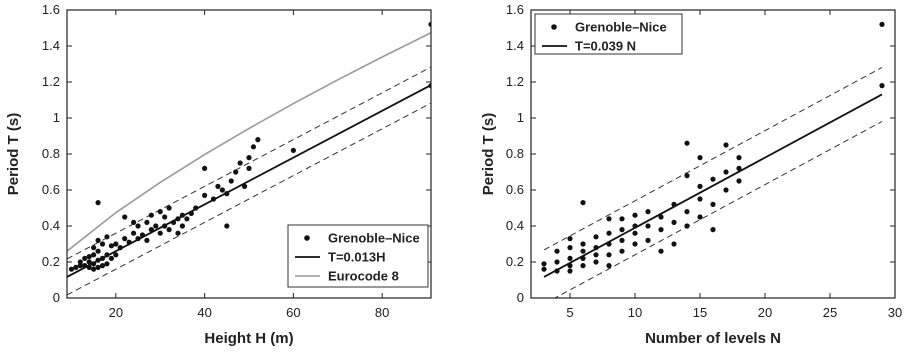 Image resolution: width=921 pixels, height=356 pixels. What do you see at coordinates (830, 312) in the screenshot?
I see `x-tick-label: 25` at bounding box center [830, 312].